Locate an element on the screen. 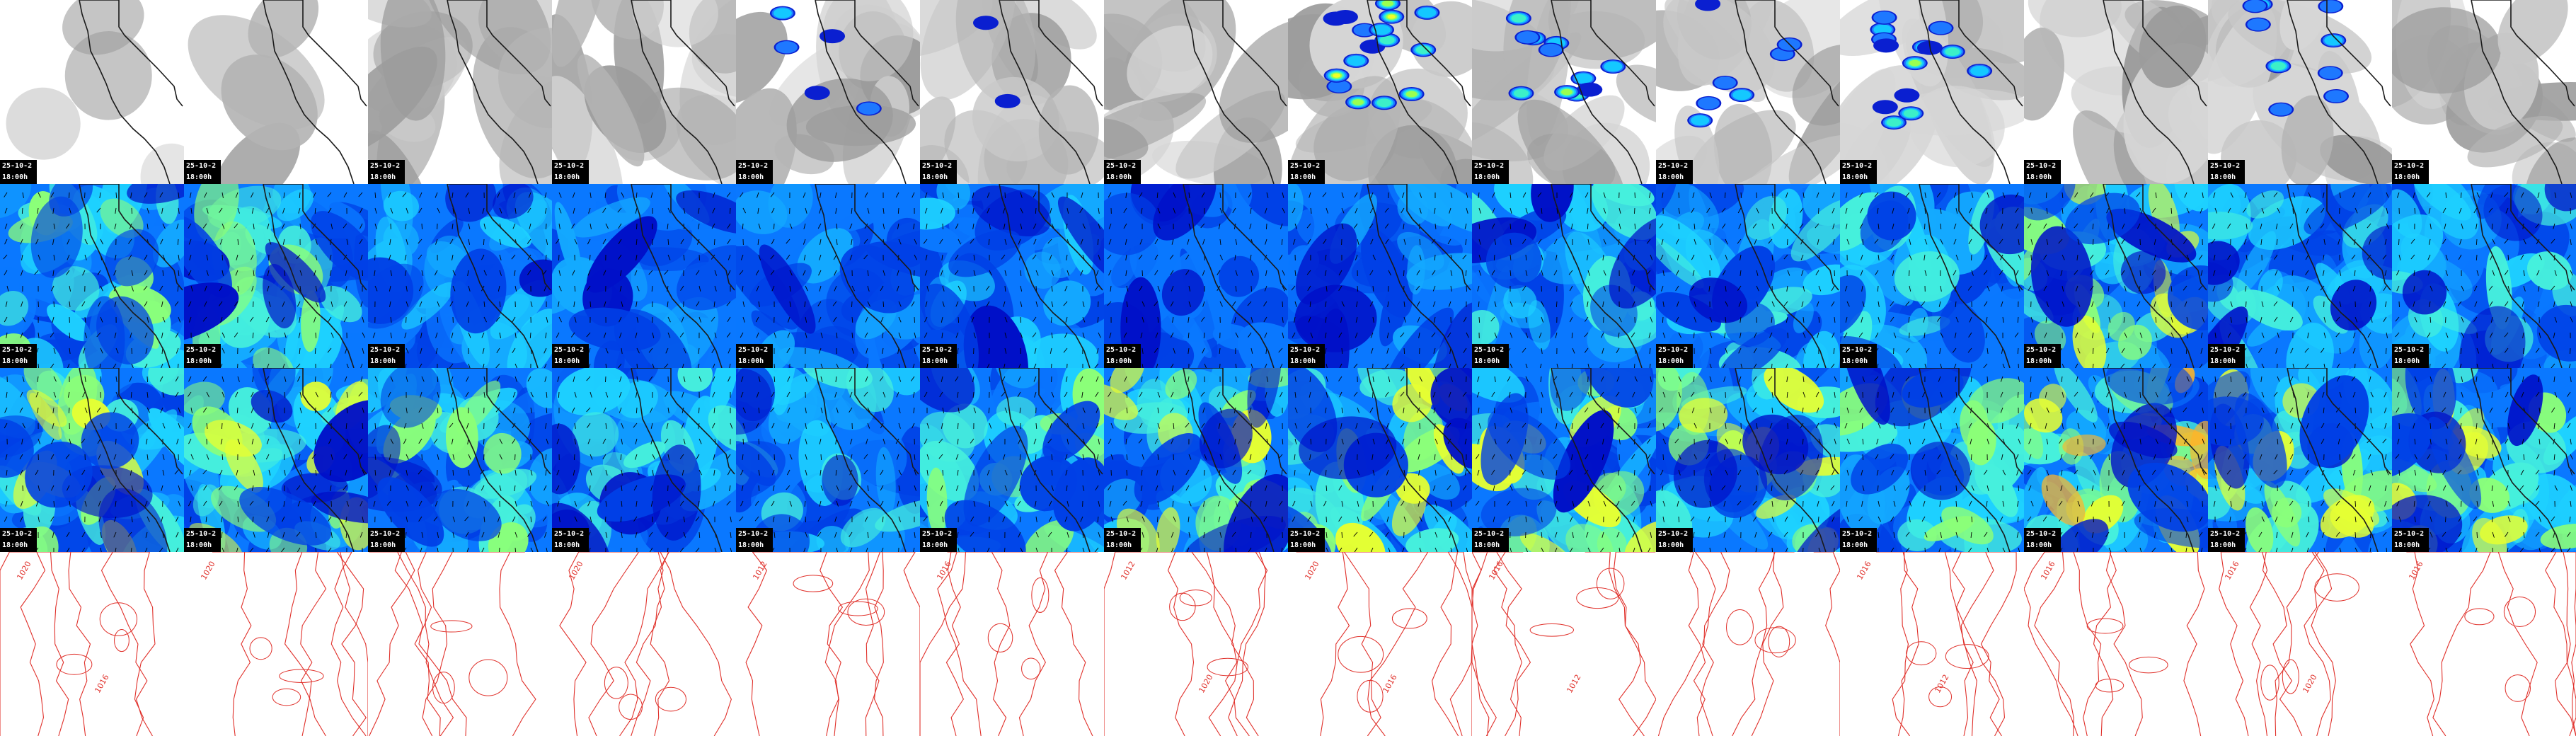  sea-level-pressure-isobars-map: 1020 is located at coordinates (644, 644).